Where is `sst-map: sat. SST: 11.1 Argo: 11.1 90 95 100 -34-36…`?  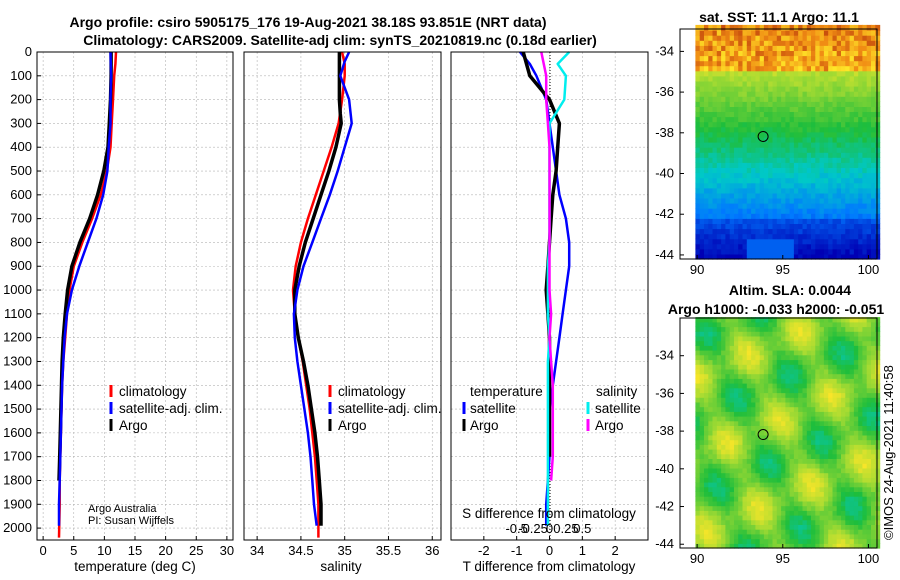 sst-map: sat. SST: 11.1 Argo: 11.1 90 95 100 -34-36… is located at coordinates (768, 143).